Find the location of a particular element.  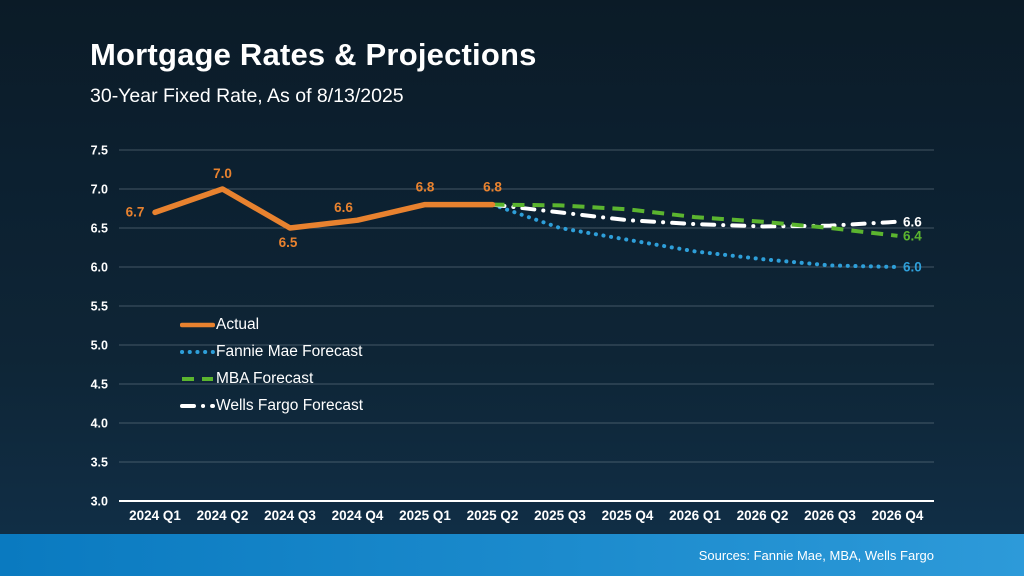

x-axis-label: 2025 Q2 is located at coordinates (493, 515).